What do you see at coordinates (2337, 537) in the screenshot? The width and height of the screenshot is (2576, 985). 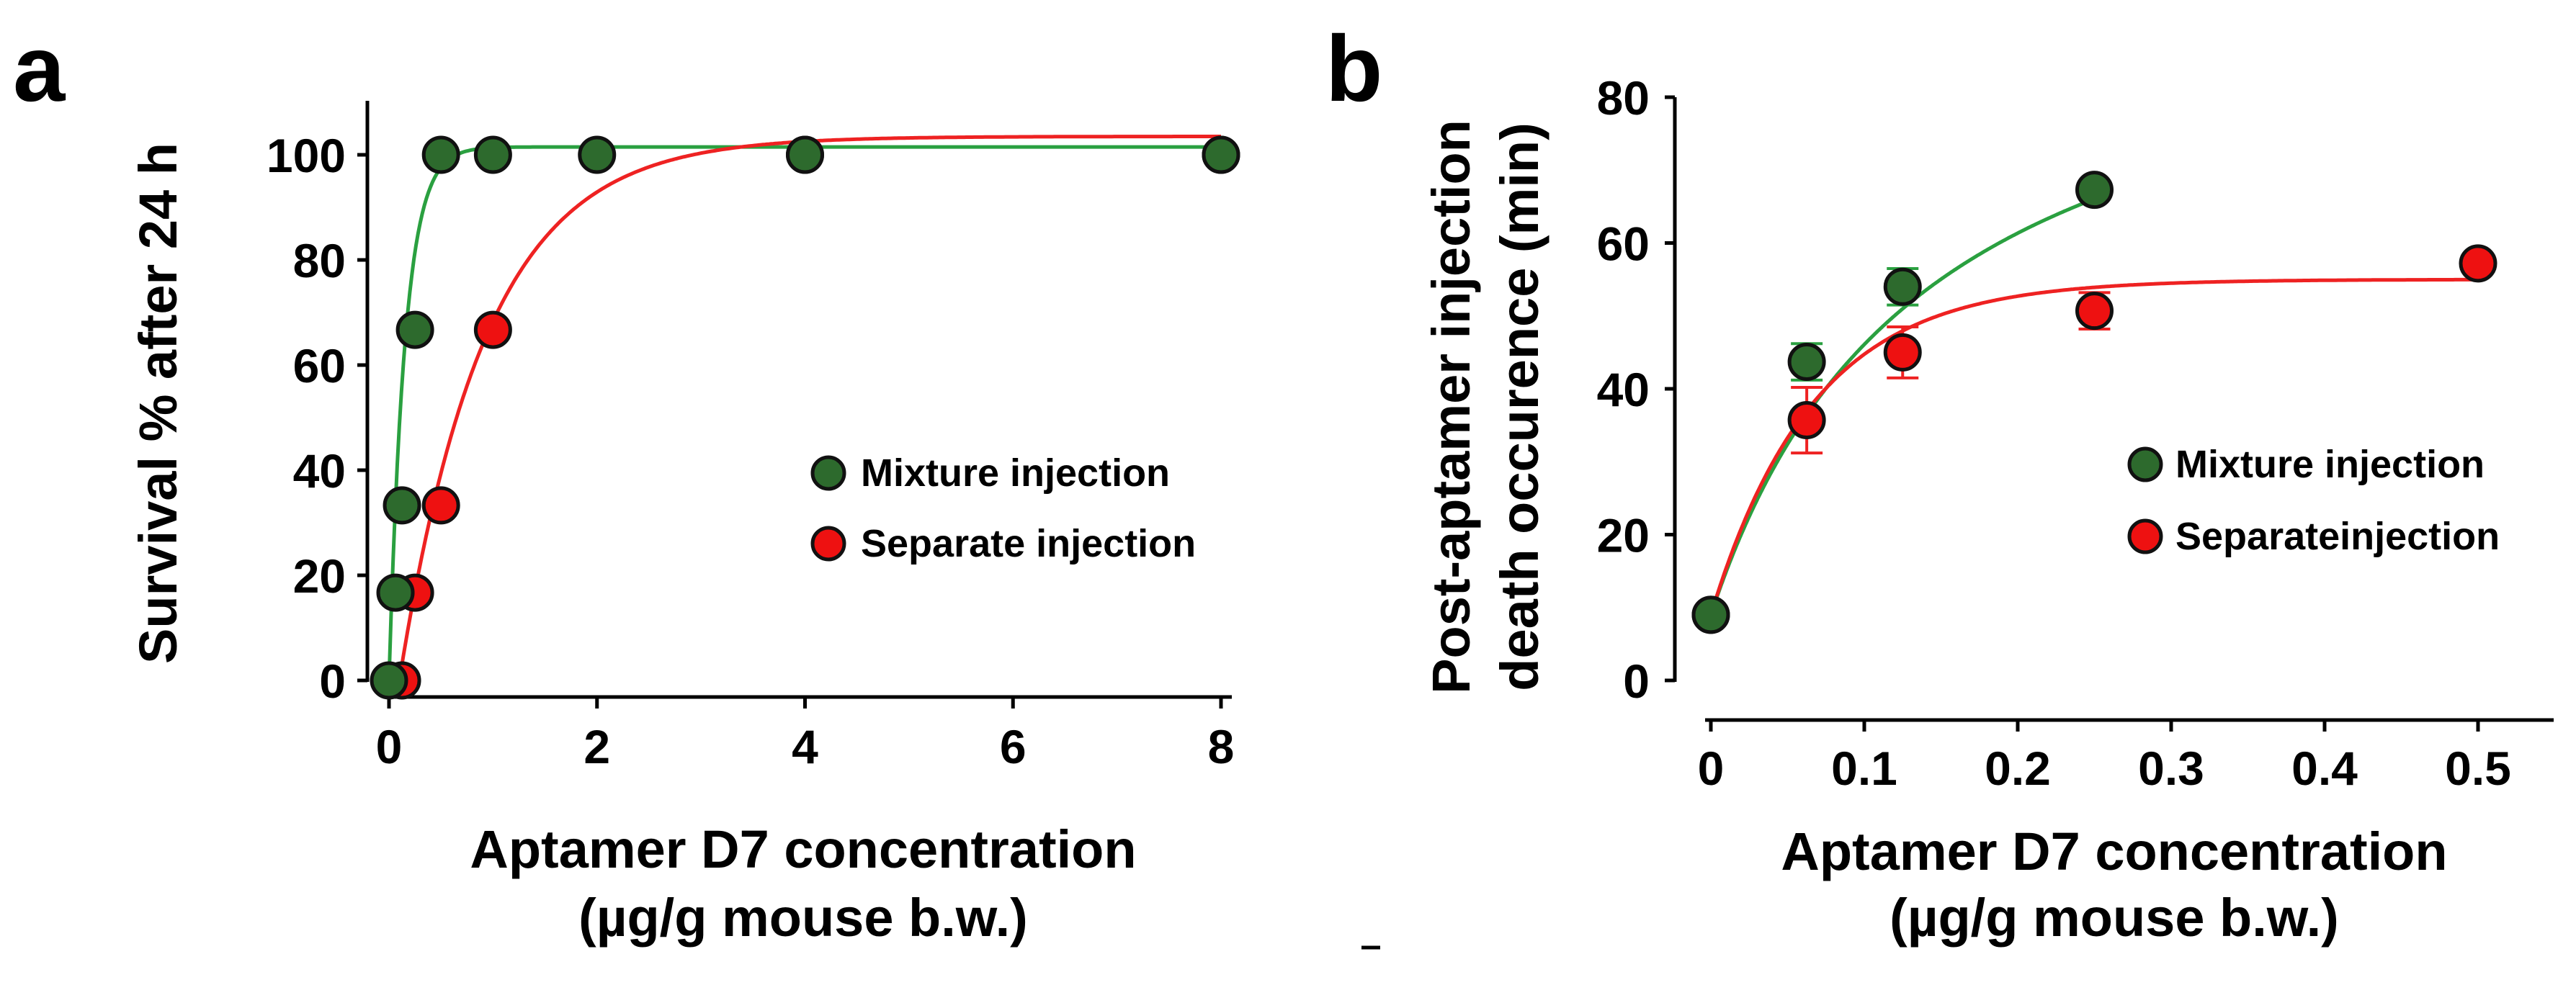 I see `legend-label: Separateinjection` at bounding box center [2337, 537].